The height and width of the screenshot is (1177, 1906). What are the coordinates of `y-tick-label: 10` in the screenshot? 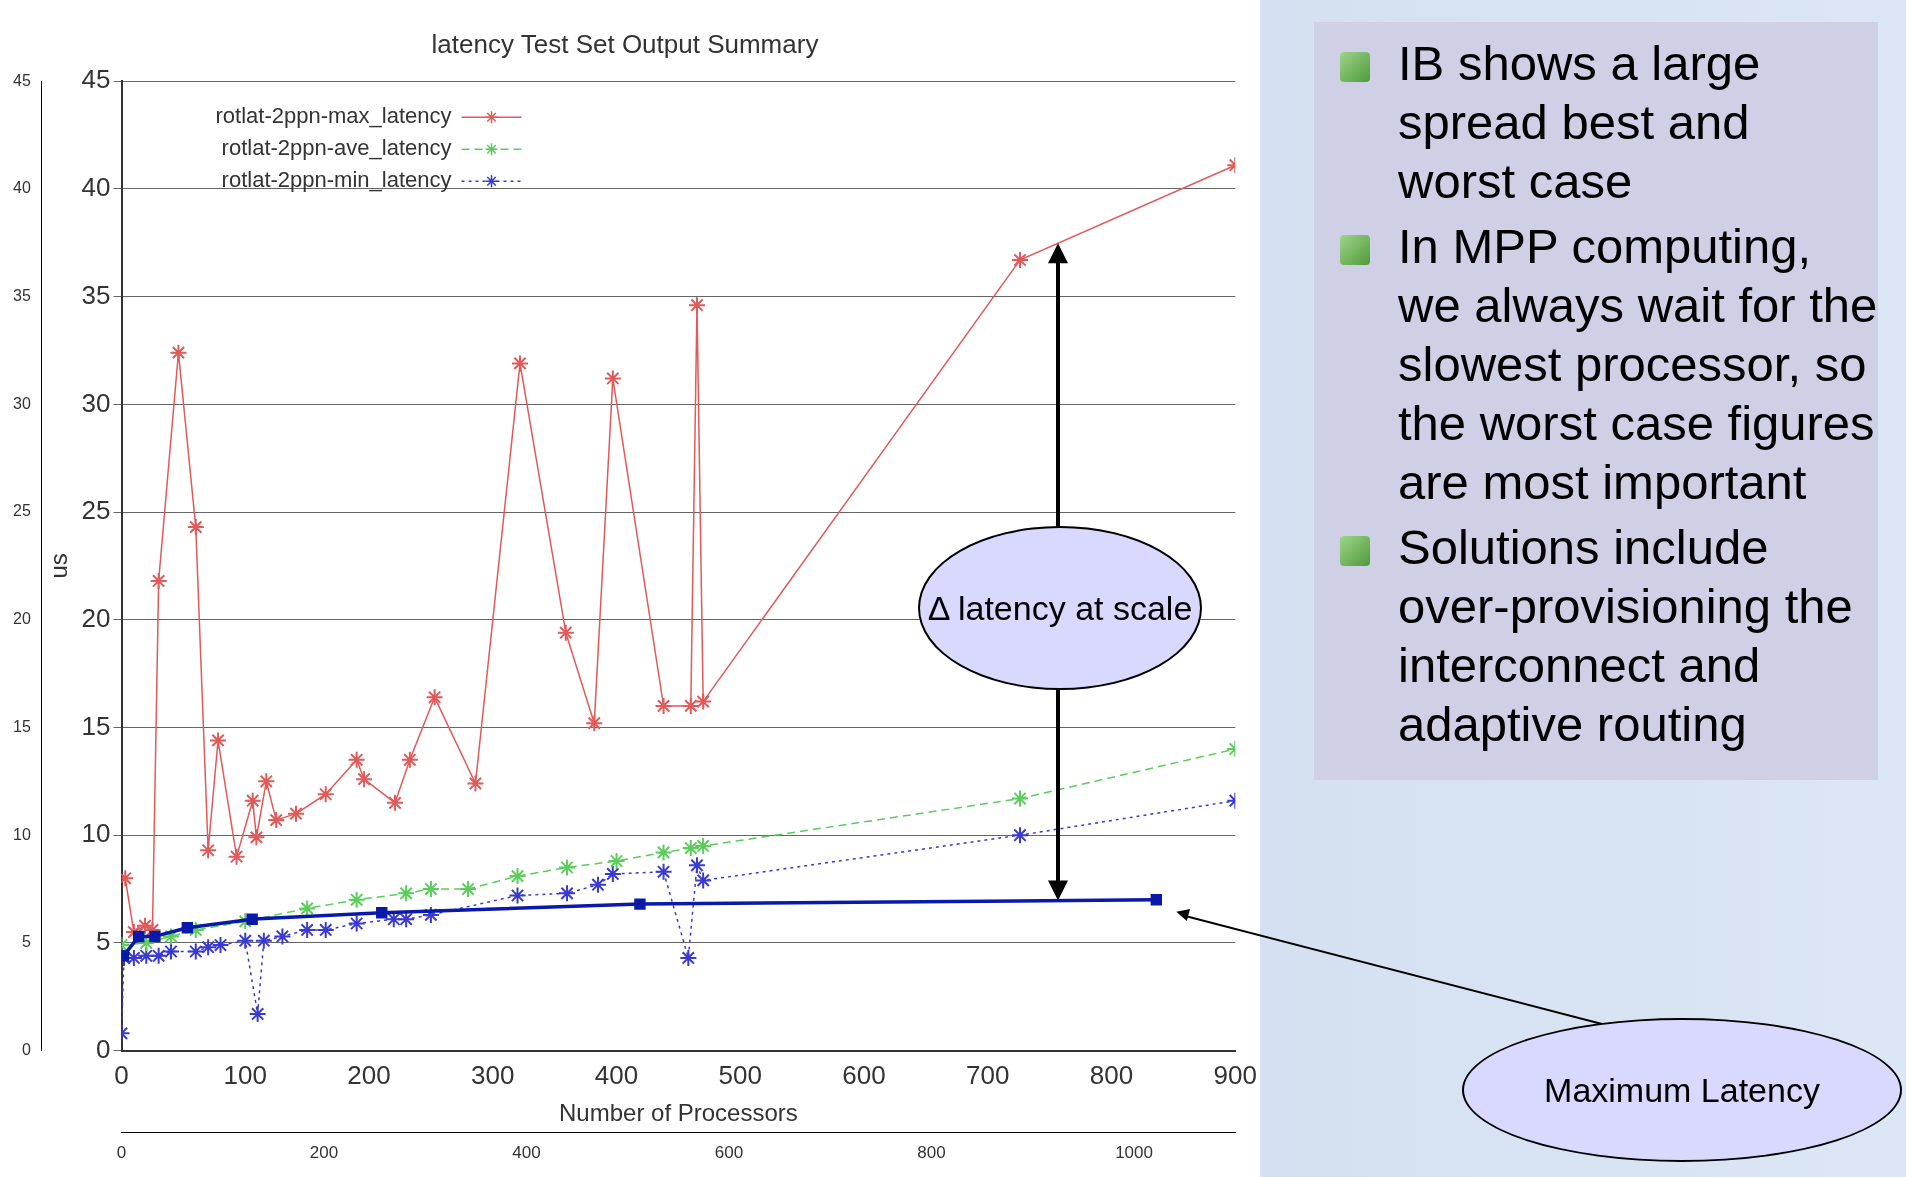 It's located at (22, 834).